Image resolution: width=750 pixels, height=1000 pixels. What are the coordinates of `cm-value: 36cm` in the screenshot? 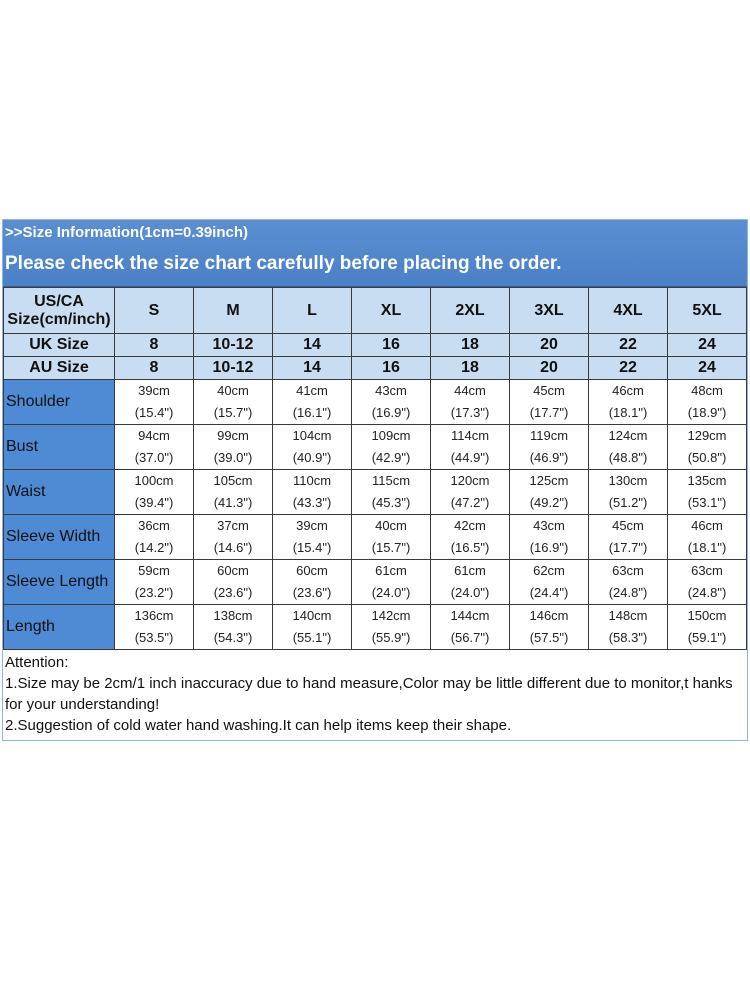 It's located at (154, 525).